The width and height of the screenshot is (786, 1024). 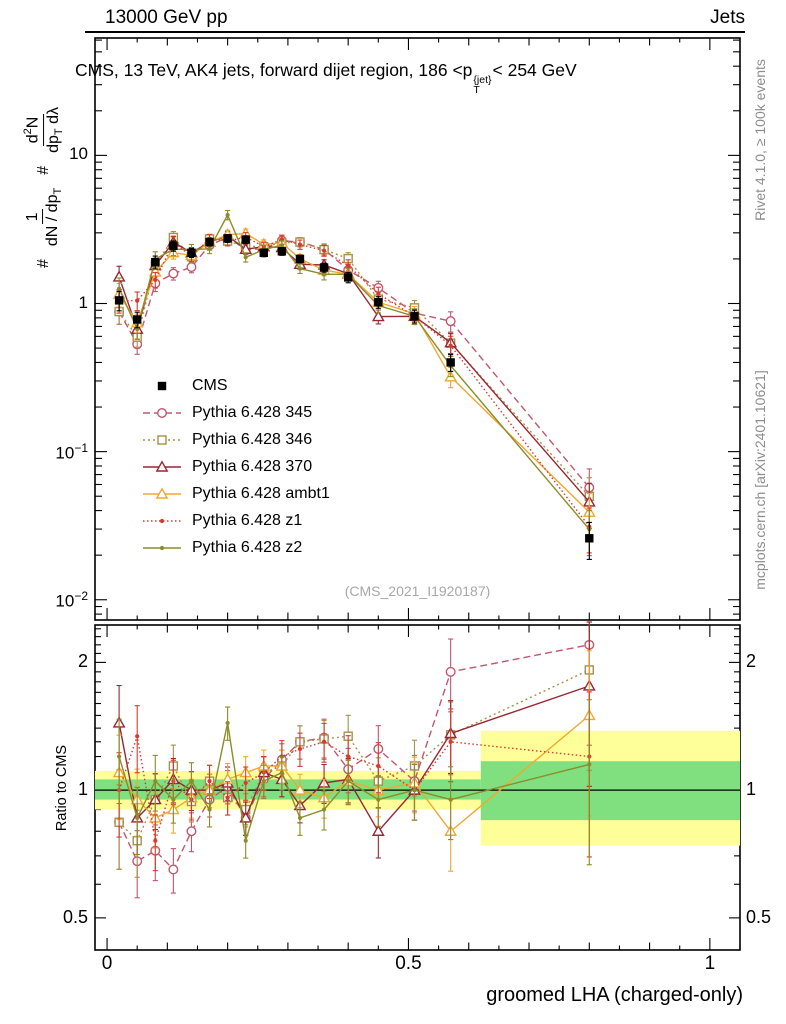 I want to click on ratio-tick-label-right: 2, so click(x=751, y=661).